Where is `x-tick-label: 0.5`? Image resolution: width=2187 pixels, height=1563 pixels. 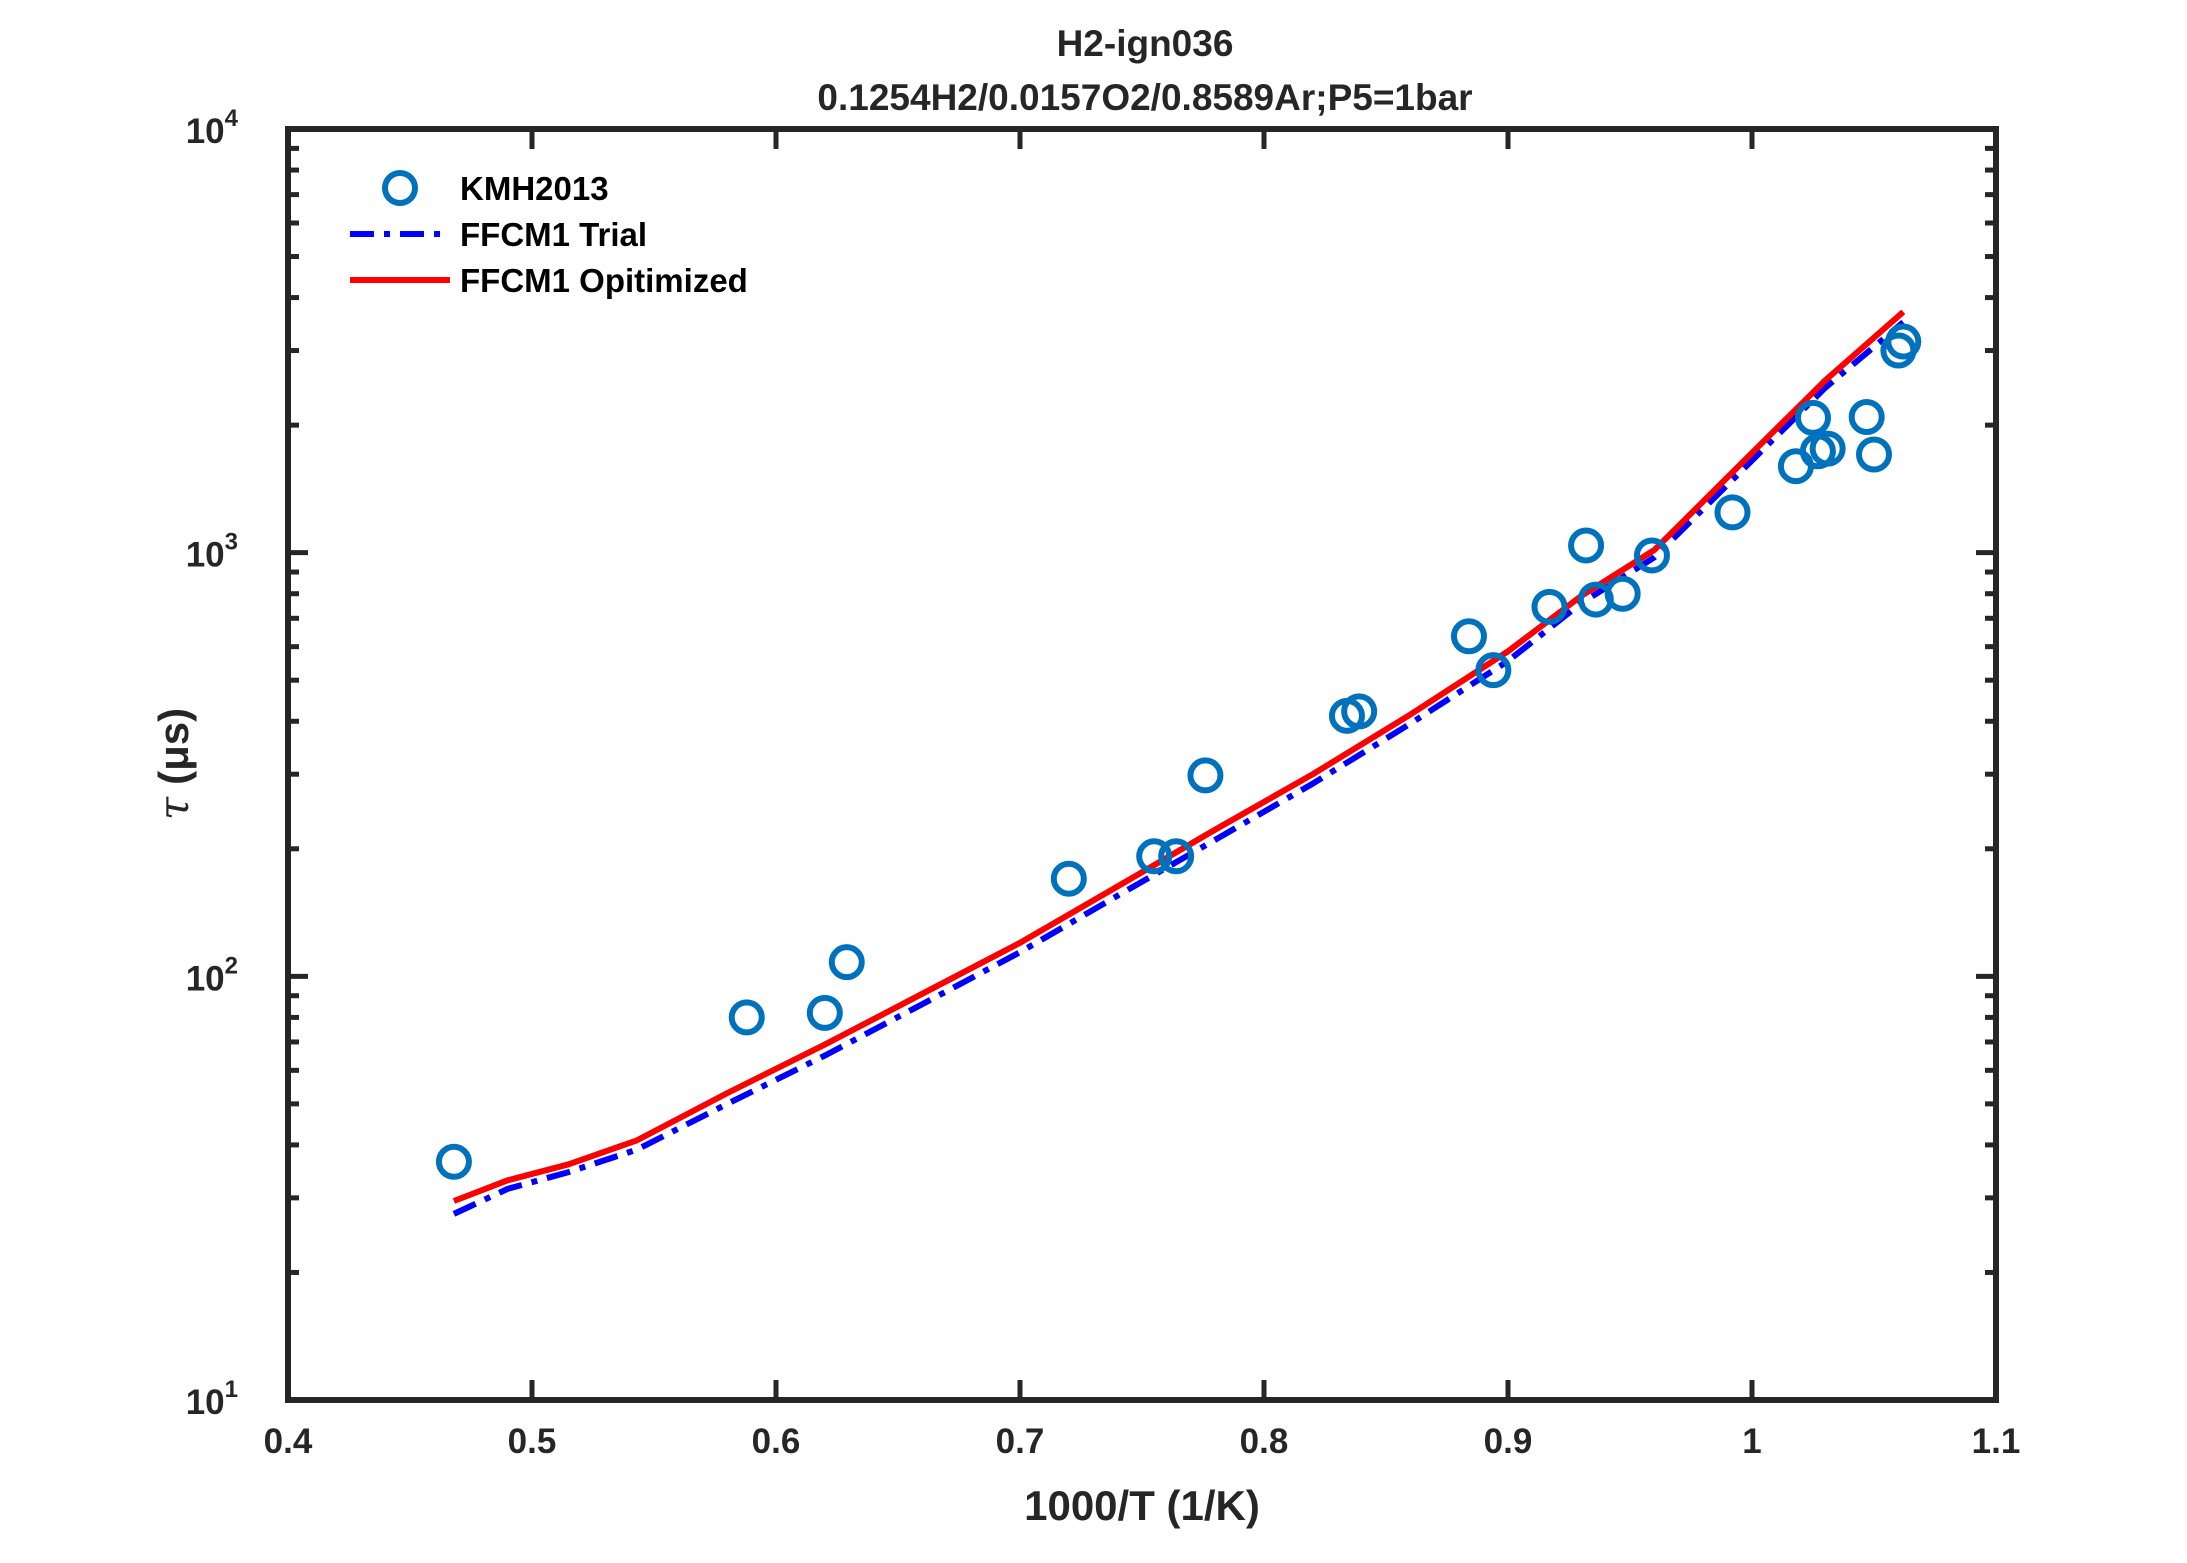 x-tick-label: 0.5 is located at coordinates (532, 1441).